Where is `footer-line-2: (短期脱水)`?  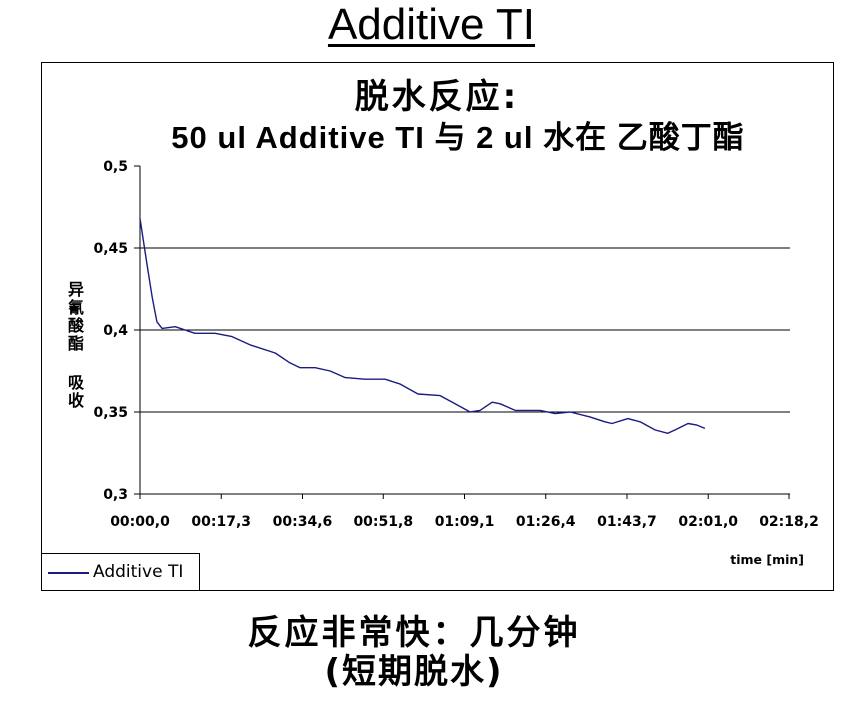
footer-line-2: (短期脱水) is located at coordinates (414, 672).